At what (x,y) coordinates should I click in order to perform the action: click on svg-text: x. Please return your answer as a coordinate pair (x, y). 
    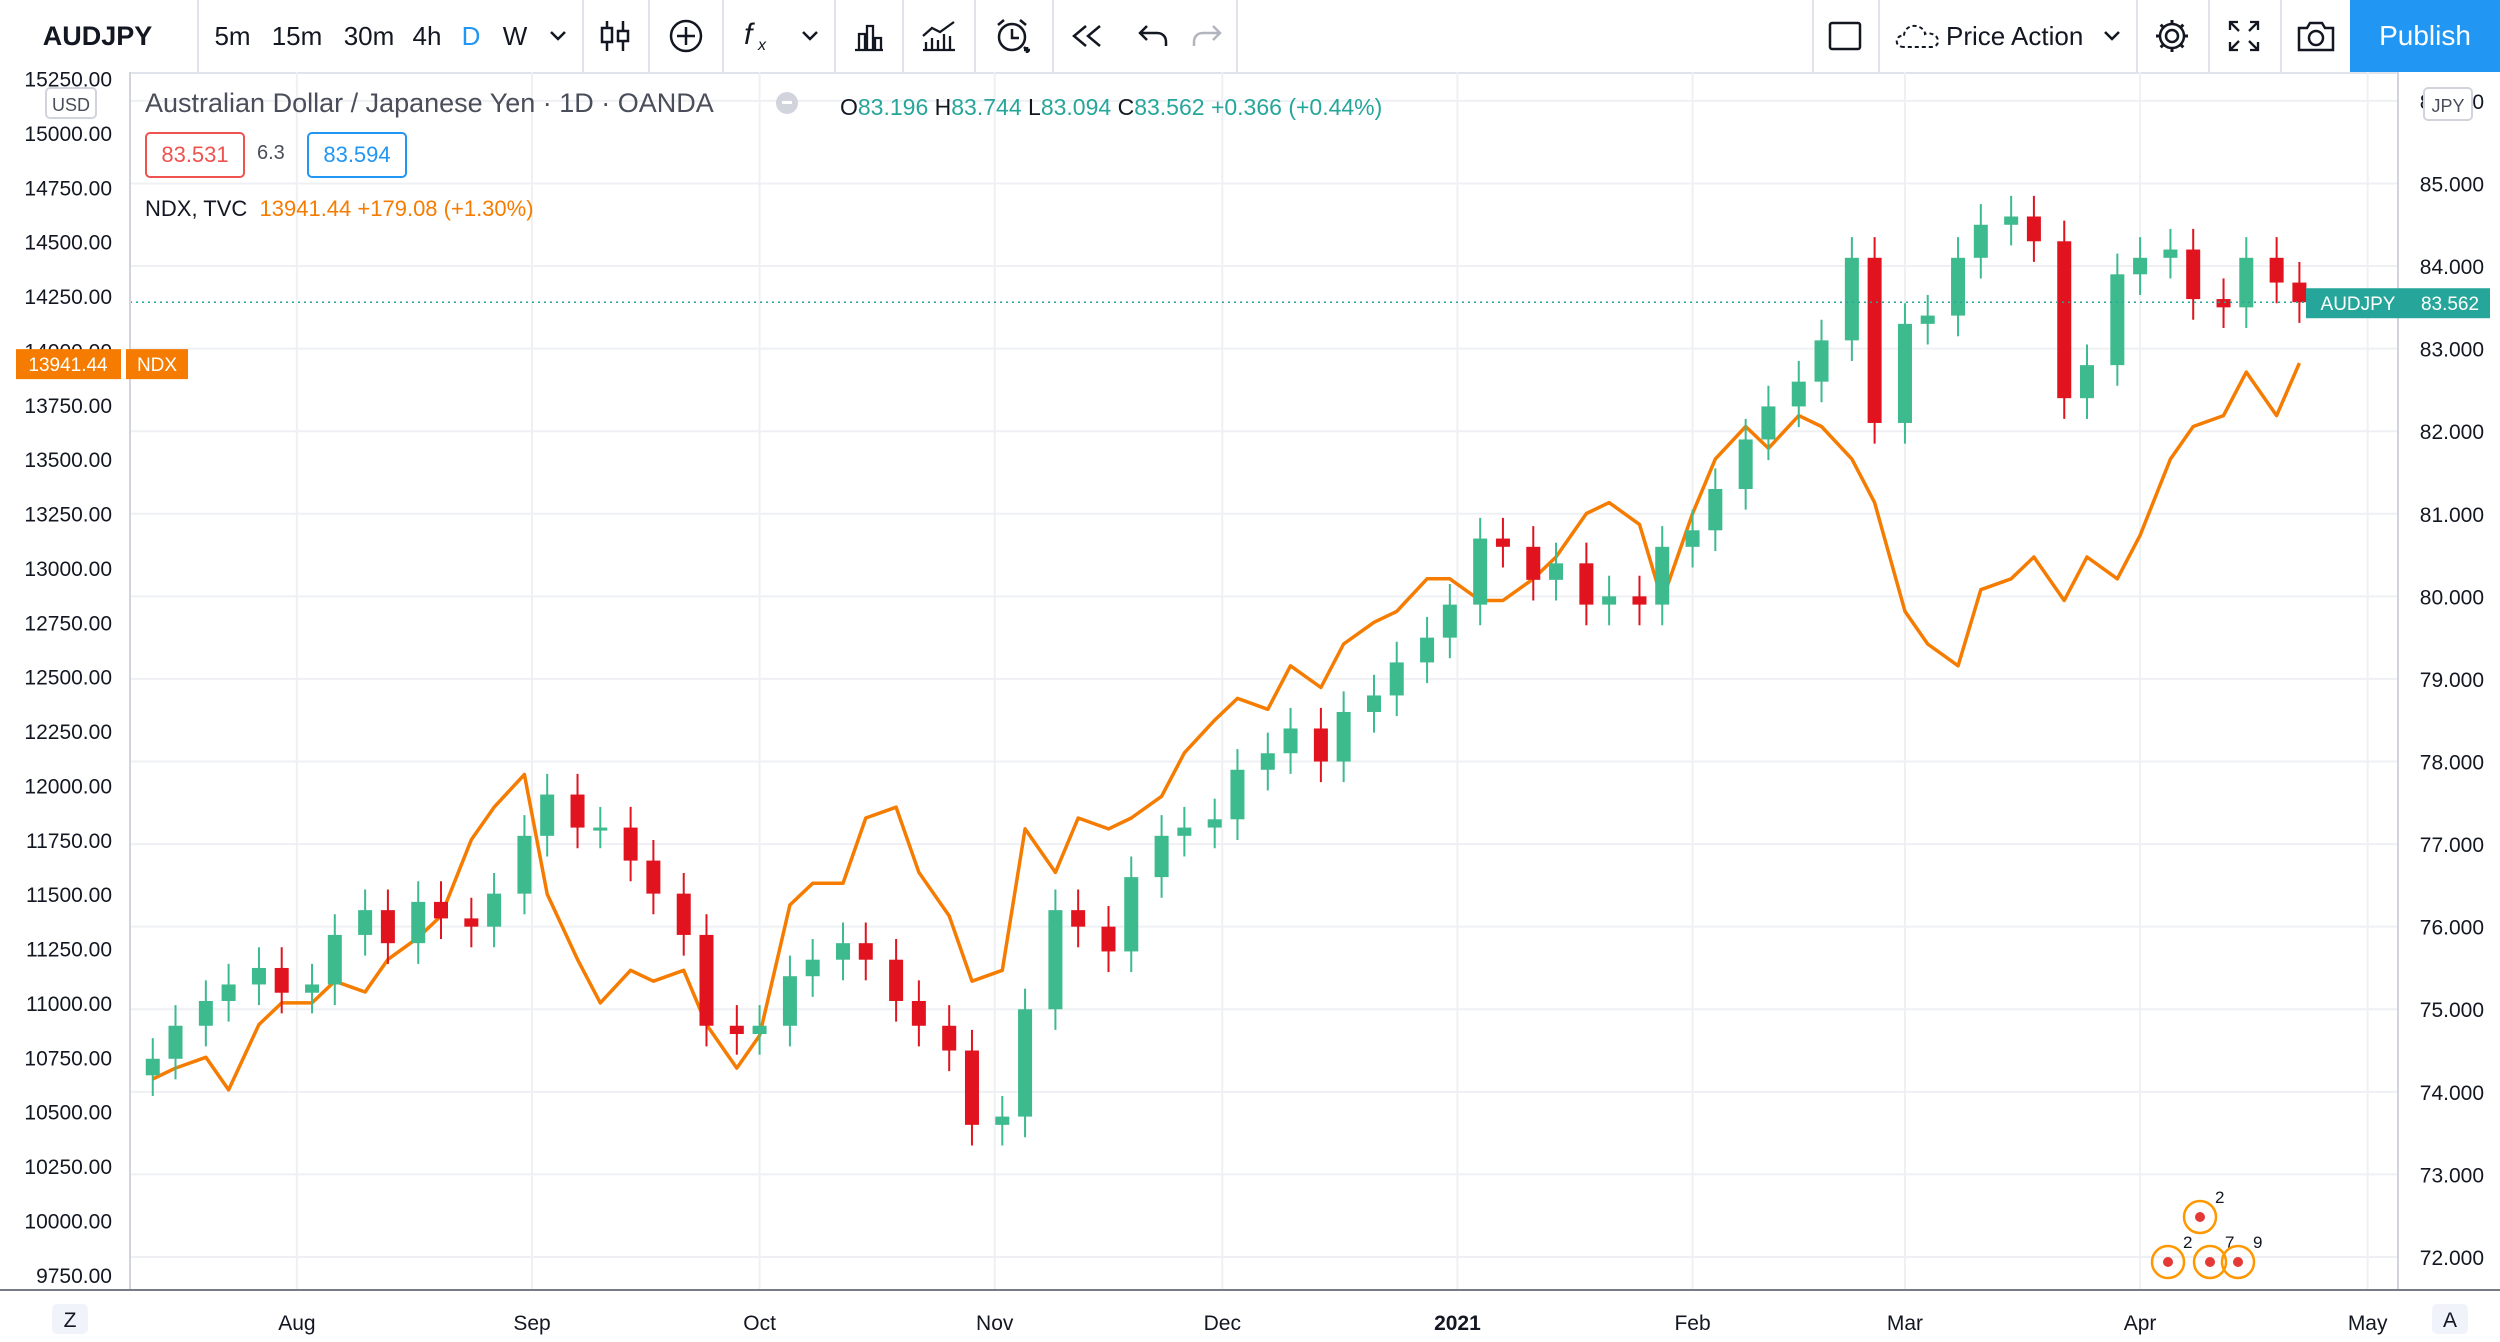
    Looking at the image, I should click on (762, 45).